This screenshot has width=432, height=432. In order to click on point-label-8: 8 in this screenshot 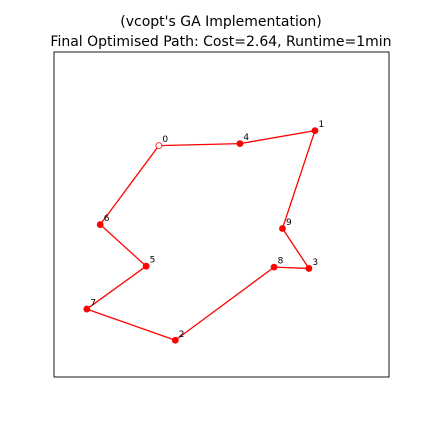, I will do `click(281, 262)`.